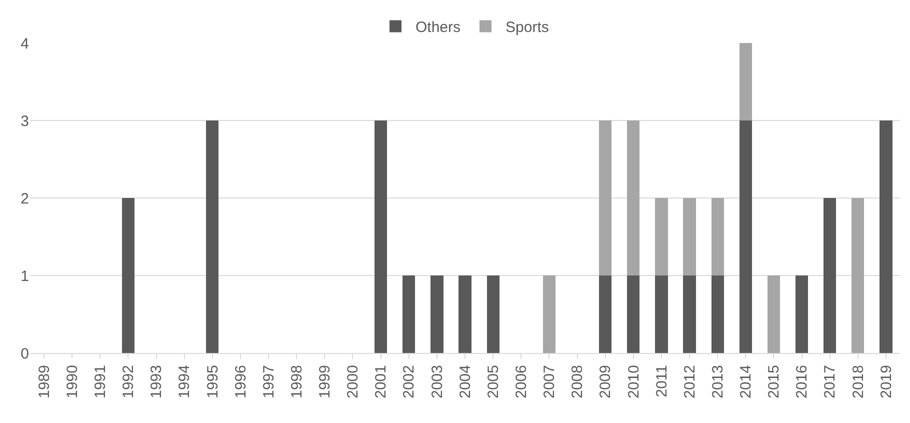 This screenshot has width=910, height=423. What do you see at coordinates (802, 381) in the screenshot?
I see `x-tick-label: 2016` at bounding box center [802, 381].